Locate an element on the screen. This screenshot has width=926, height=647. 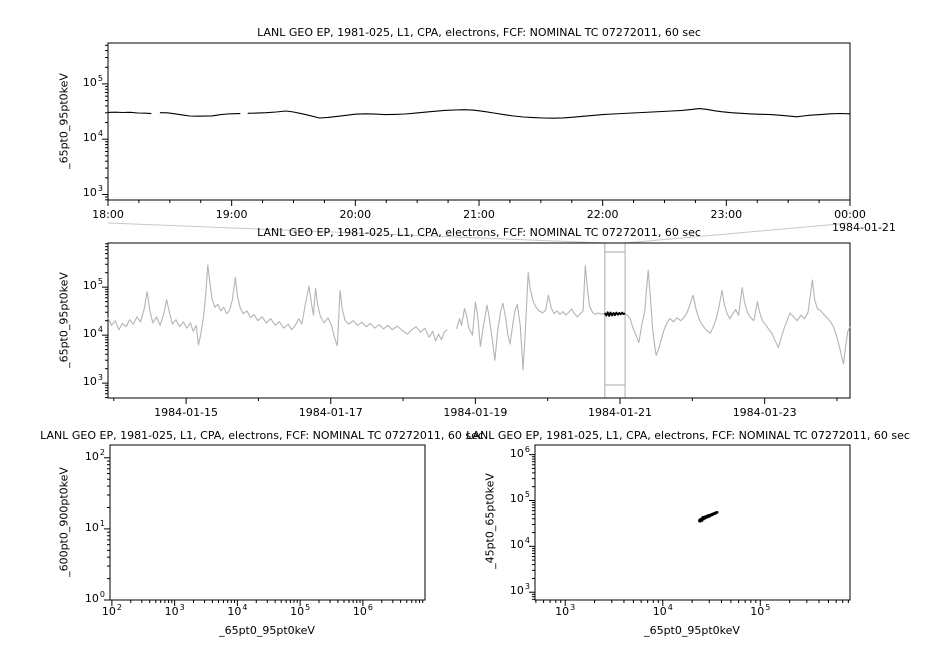
y-tick-label: 10⁶ is located at coordinates (519, 452).